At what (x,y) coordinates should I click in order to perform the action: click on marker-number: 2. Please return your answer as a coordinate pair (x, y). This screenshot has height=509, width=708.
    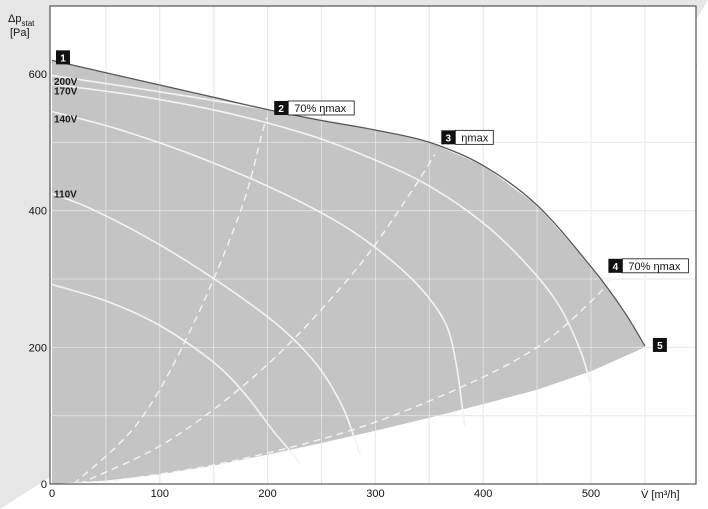
    Looking at the image, I should click on (281, 109).